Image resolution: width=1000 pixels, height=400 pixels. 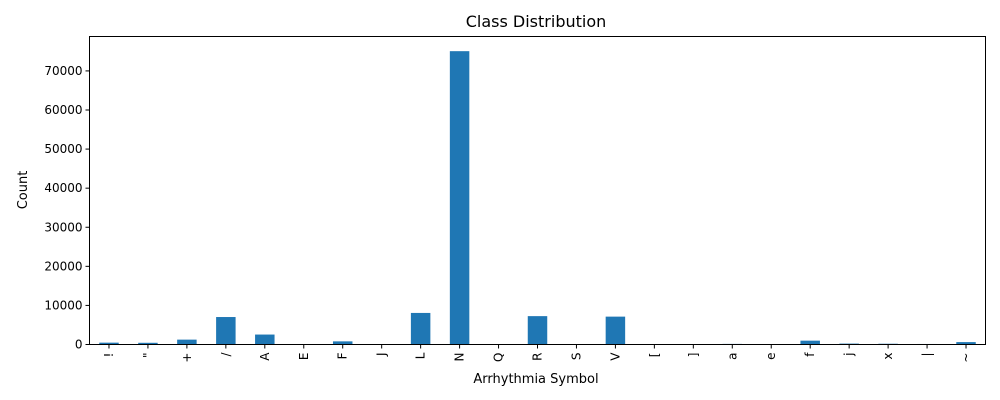 I want to click on y-tick-label: 70000, so click(x=63, y=71).